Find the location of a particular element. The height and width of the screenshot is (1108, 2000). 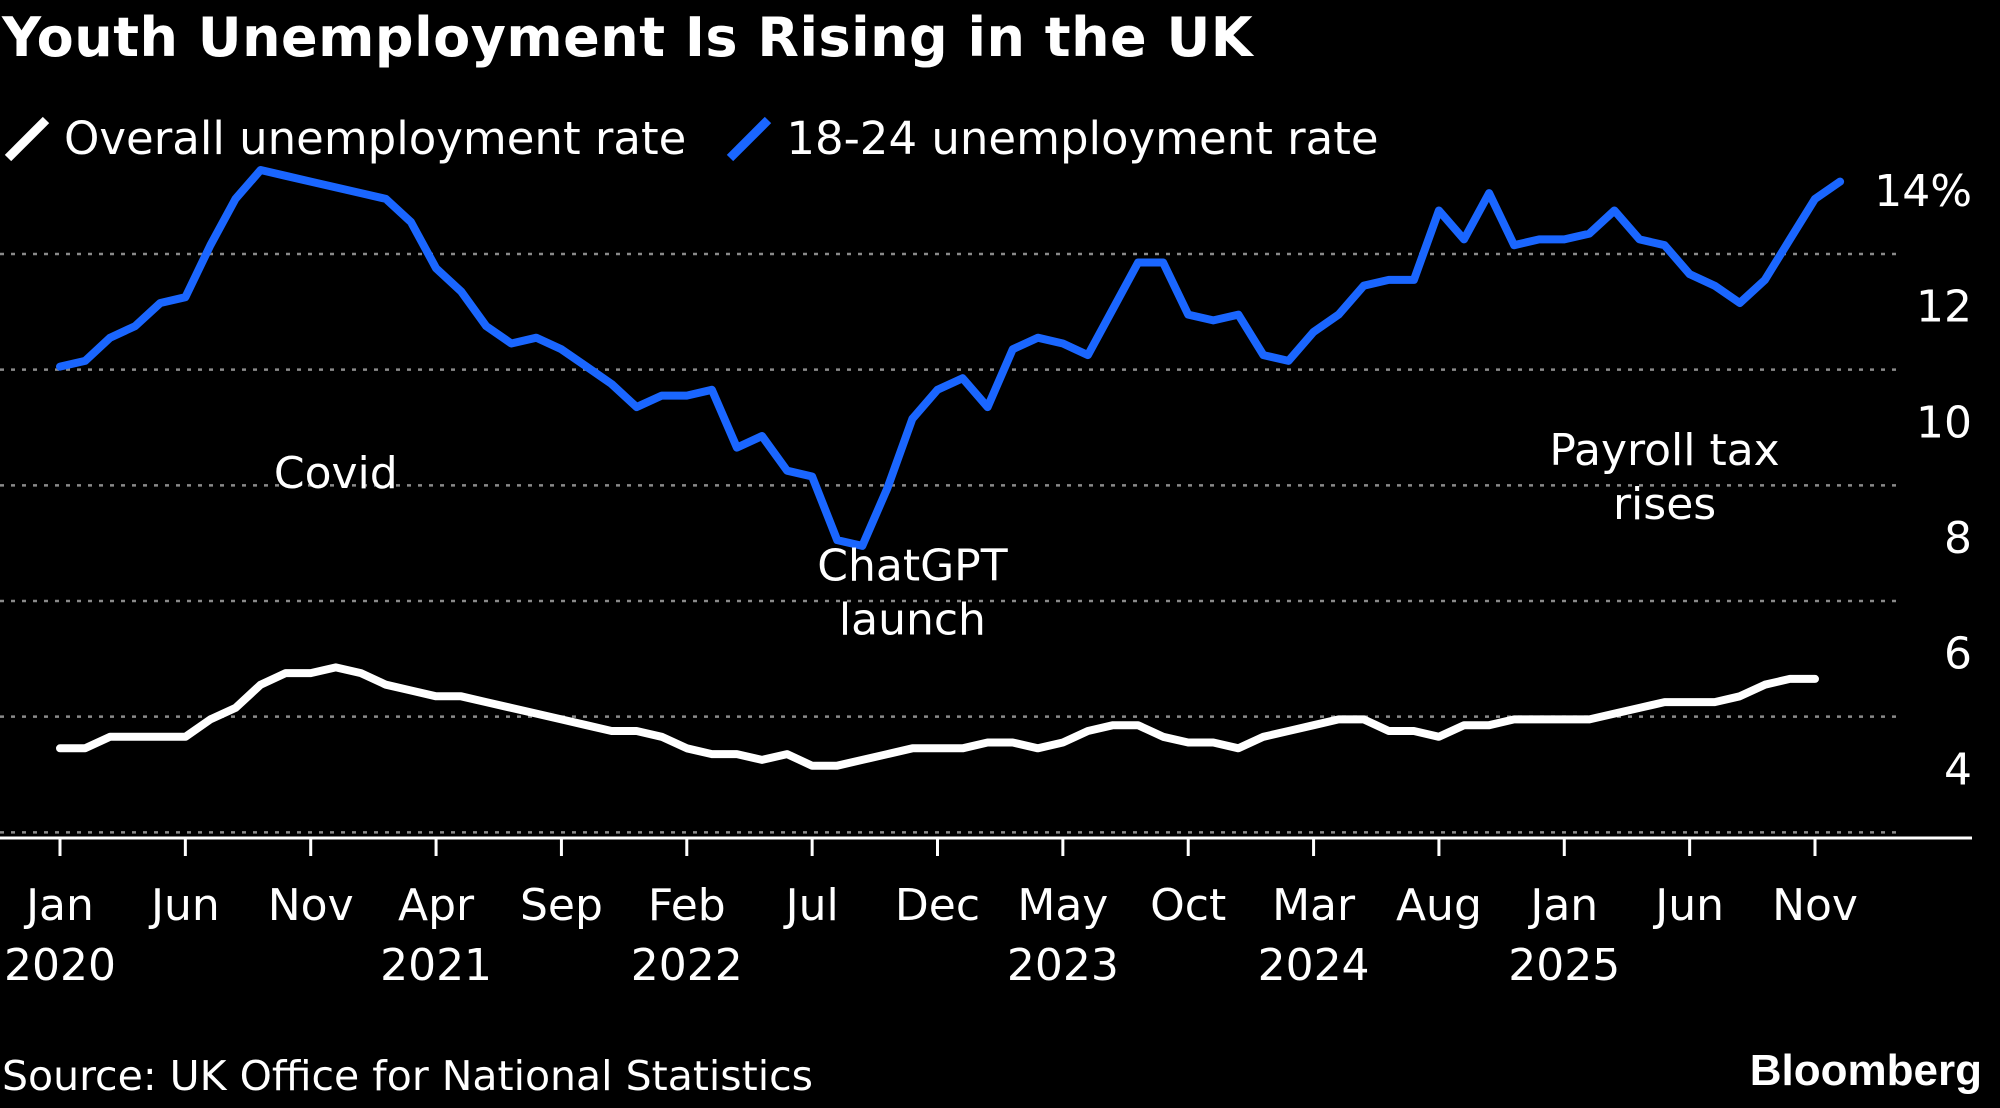

x-tick-label: Jul is located at coordinates (811, 905).